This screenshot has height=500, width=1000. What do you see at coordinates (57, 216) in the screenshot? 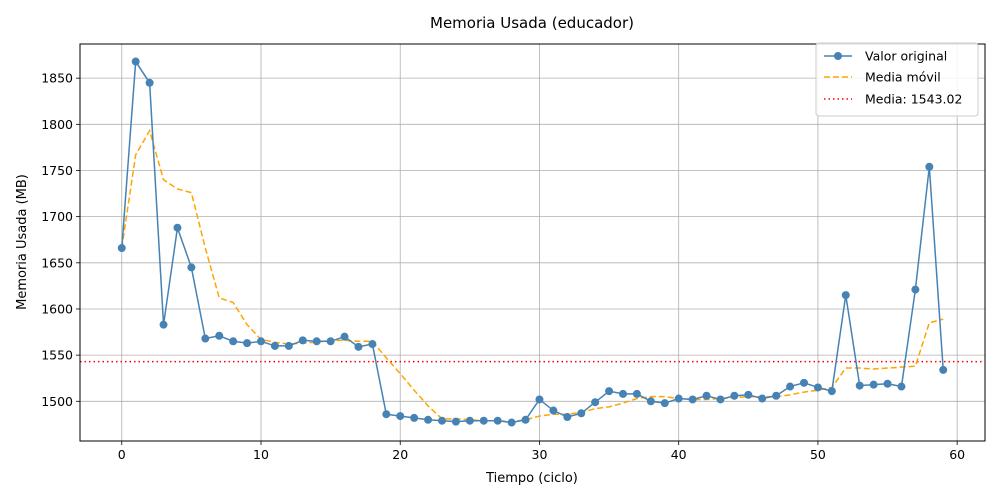
I see `y-tick-label: 1700` at bounding box center [57, 216].